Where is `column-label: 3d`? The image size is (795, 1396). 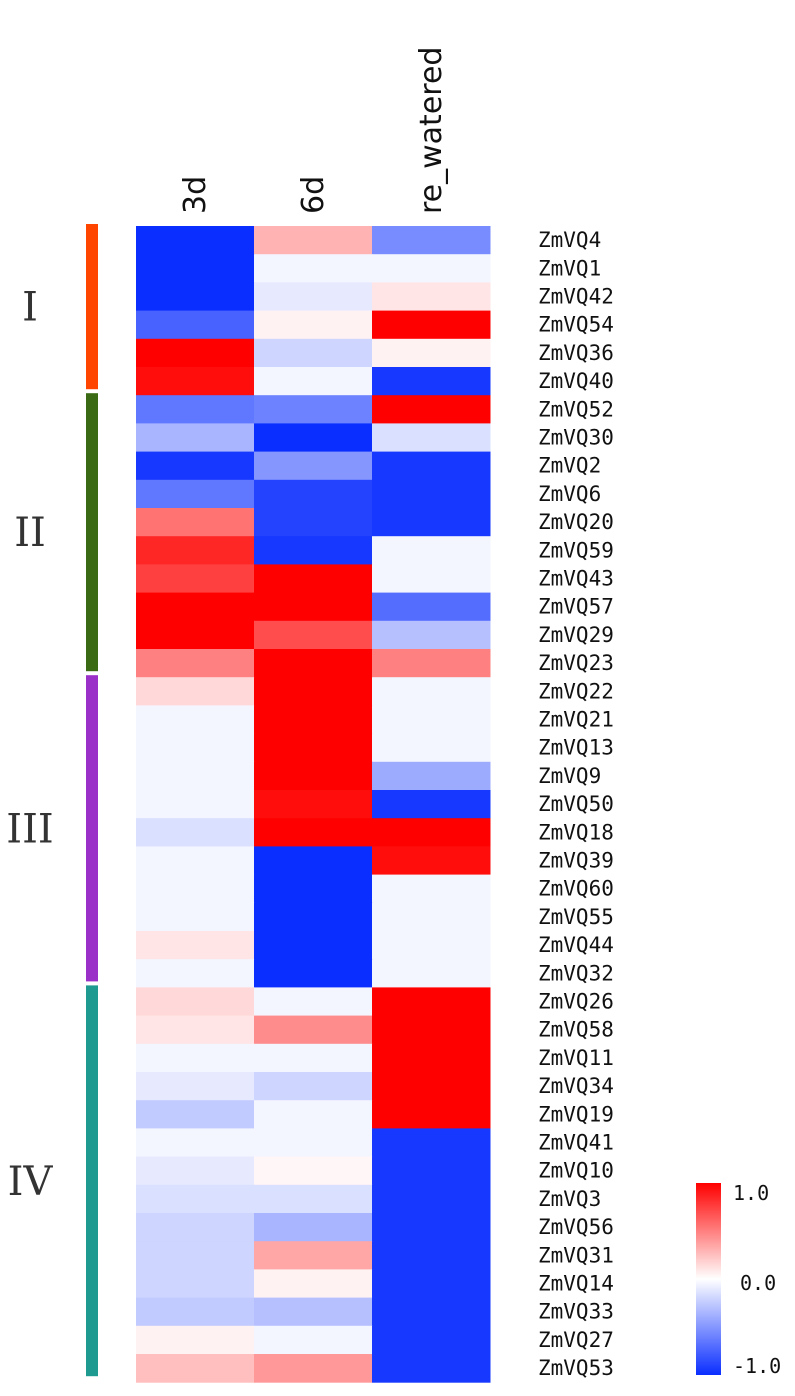 column-label: 3d is located at coordinates (195, 195).